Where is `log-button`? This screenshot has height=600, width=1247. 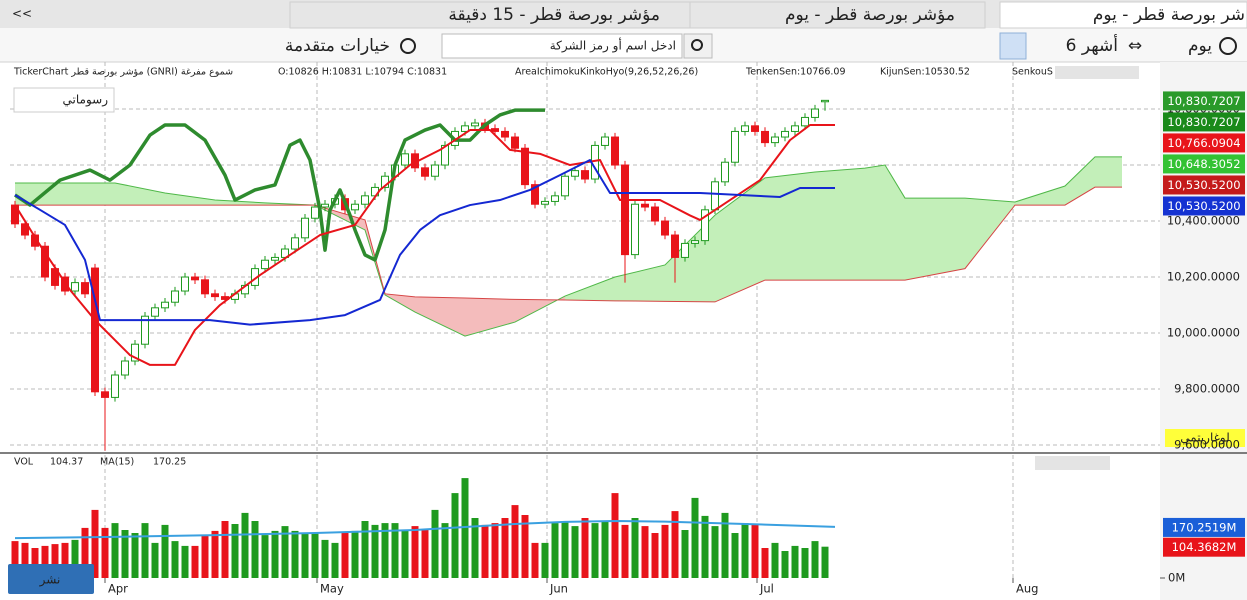 log-button is located at coordinates (1205, 438).